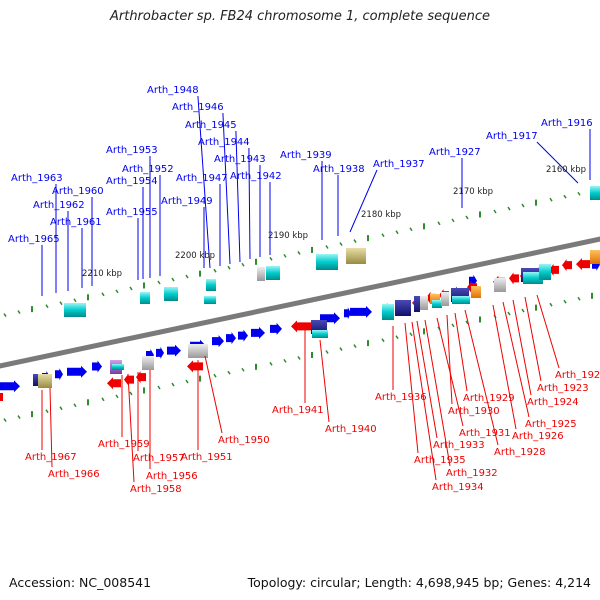  What do you see at coordinates (473, 192) in the screenshot?
I see `ruler-tick-label: 2170 kbp` at bounding box center [473, 192].